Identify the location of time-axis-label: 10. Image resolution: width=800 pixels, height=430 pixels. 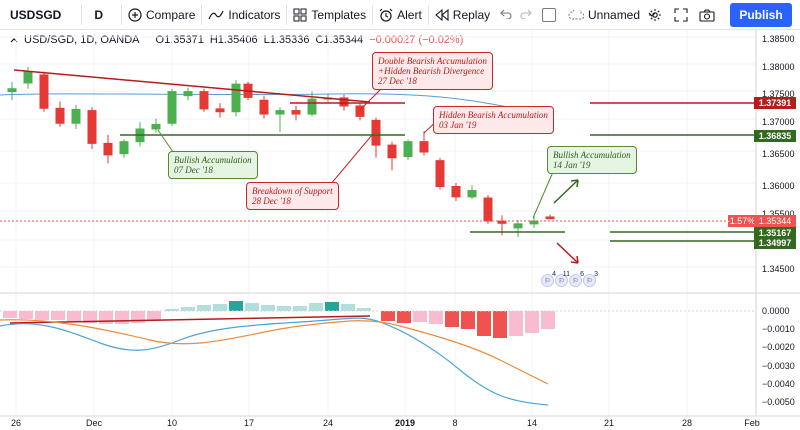
(172, 423).